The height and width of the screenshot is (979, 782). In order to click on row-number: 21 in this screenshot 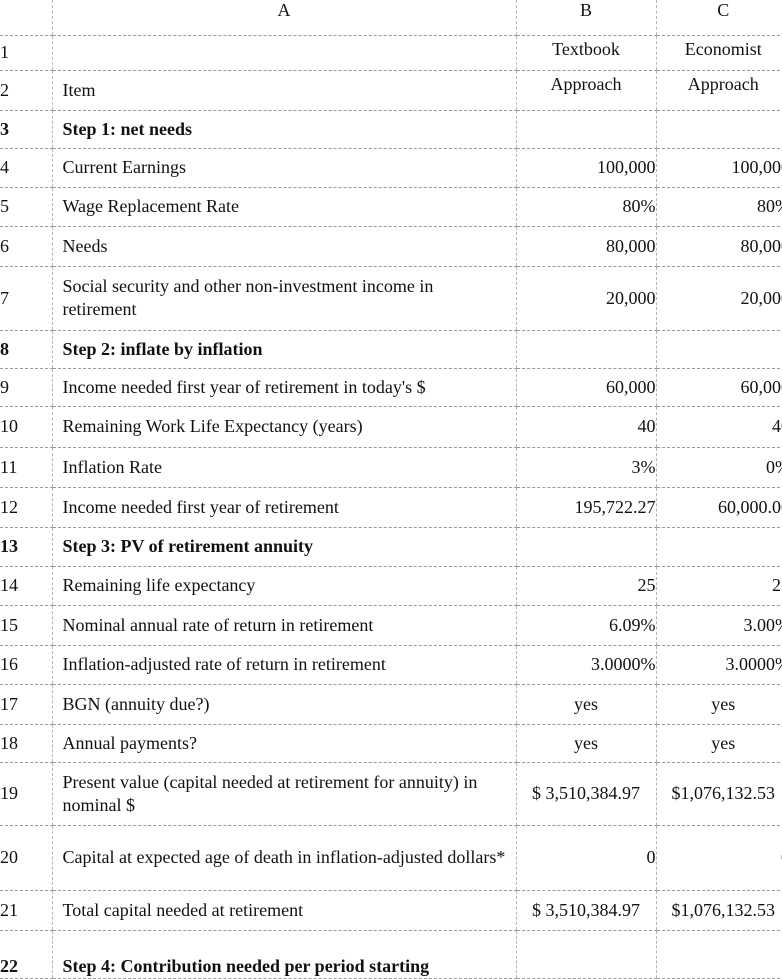, I will do `click(26, 910)`.